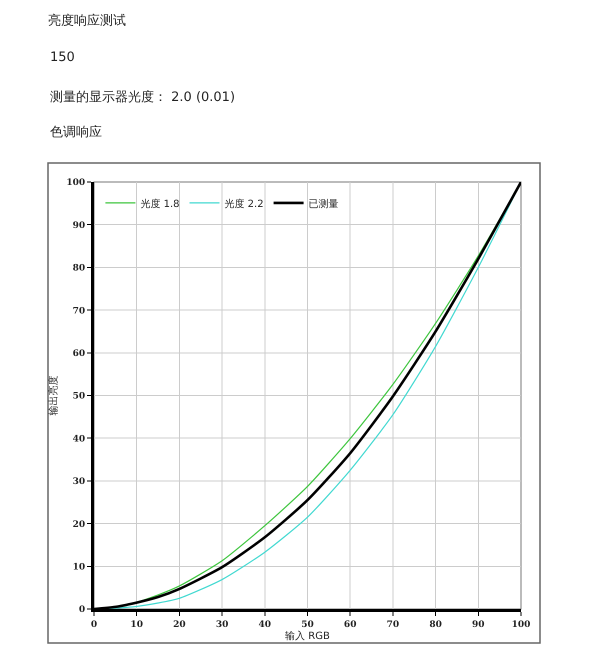 This screenshot has height=668, width=594. Describe the element at coordinates (307, 625) in the screenshot. I see `x-tick-label: 50` at that location.